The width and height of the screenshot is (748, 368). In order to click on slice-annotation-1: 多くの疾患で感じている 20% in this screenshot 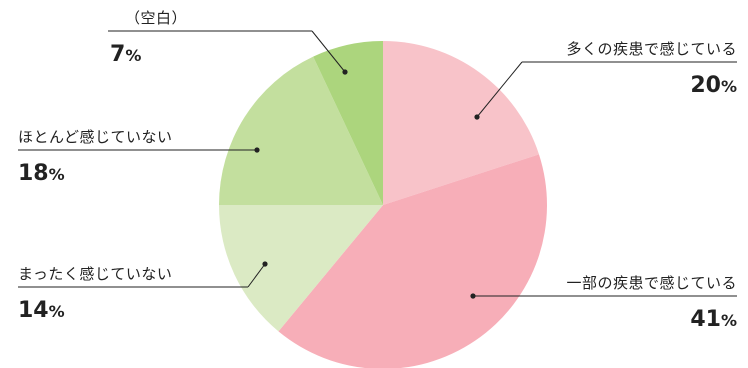, I will do `click(605, 80)`.